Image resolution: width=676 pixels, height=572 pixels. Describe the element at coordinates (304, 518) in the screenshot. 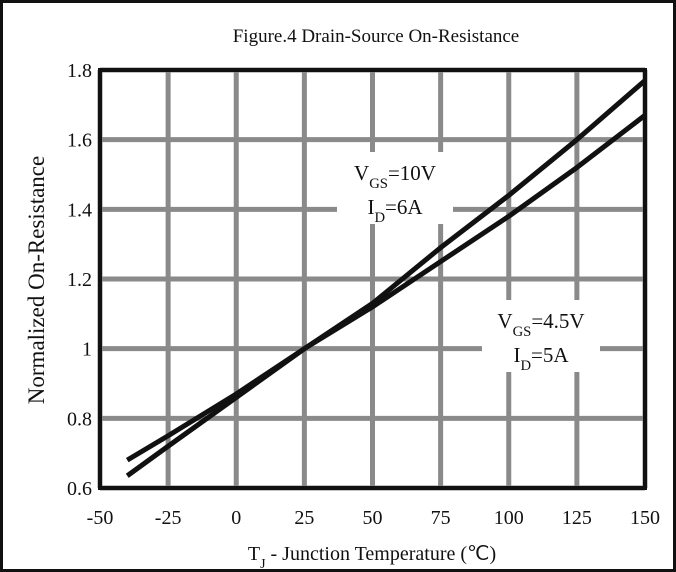

I see `x-tick-label: 25` at that location.